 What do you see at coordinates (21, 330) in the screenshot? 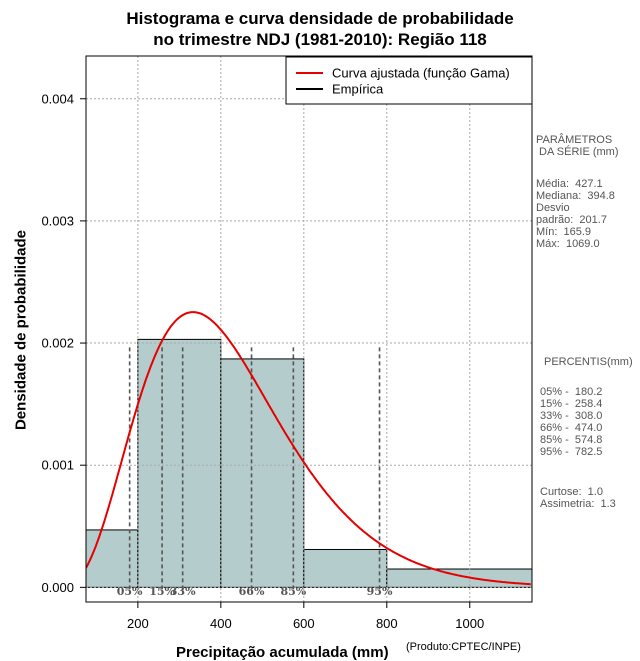
I see `y-axis-label: Densidade de probabilidade` at bounding box center [21, 330].